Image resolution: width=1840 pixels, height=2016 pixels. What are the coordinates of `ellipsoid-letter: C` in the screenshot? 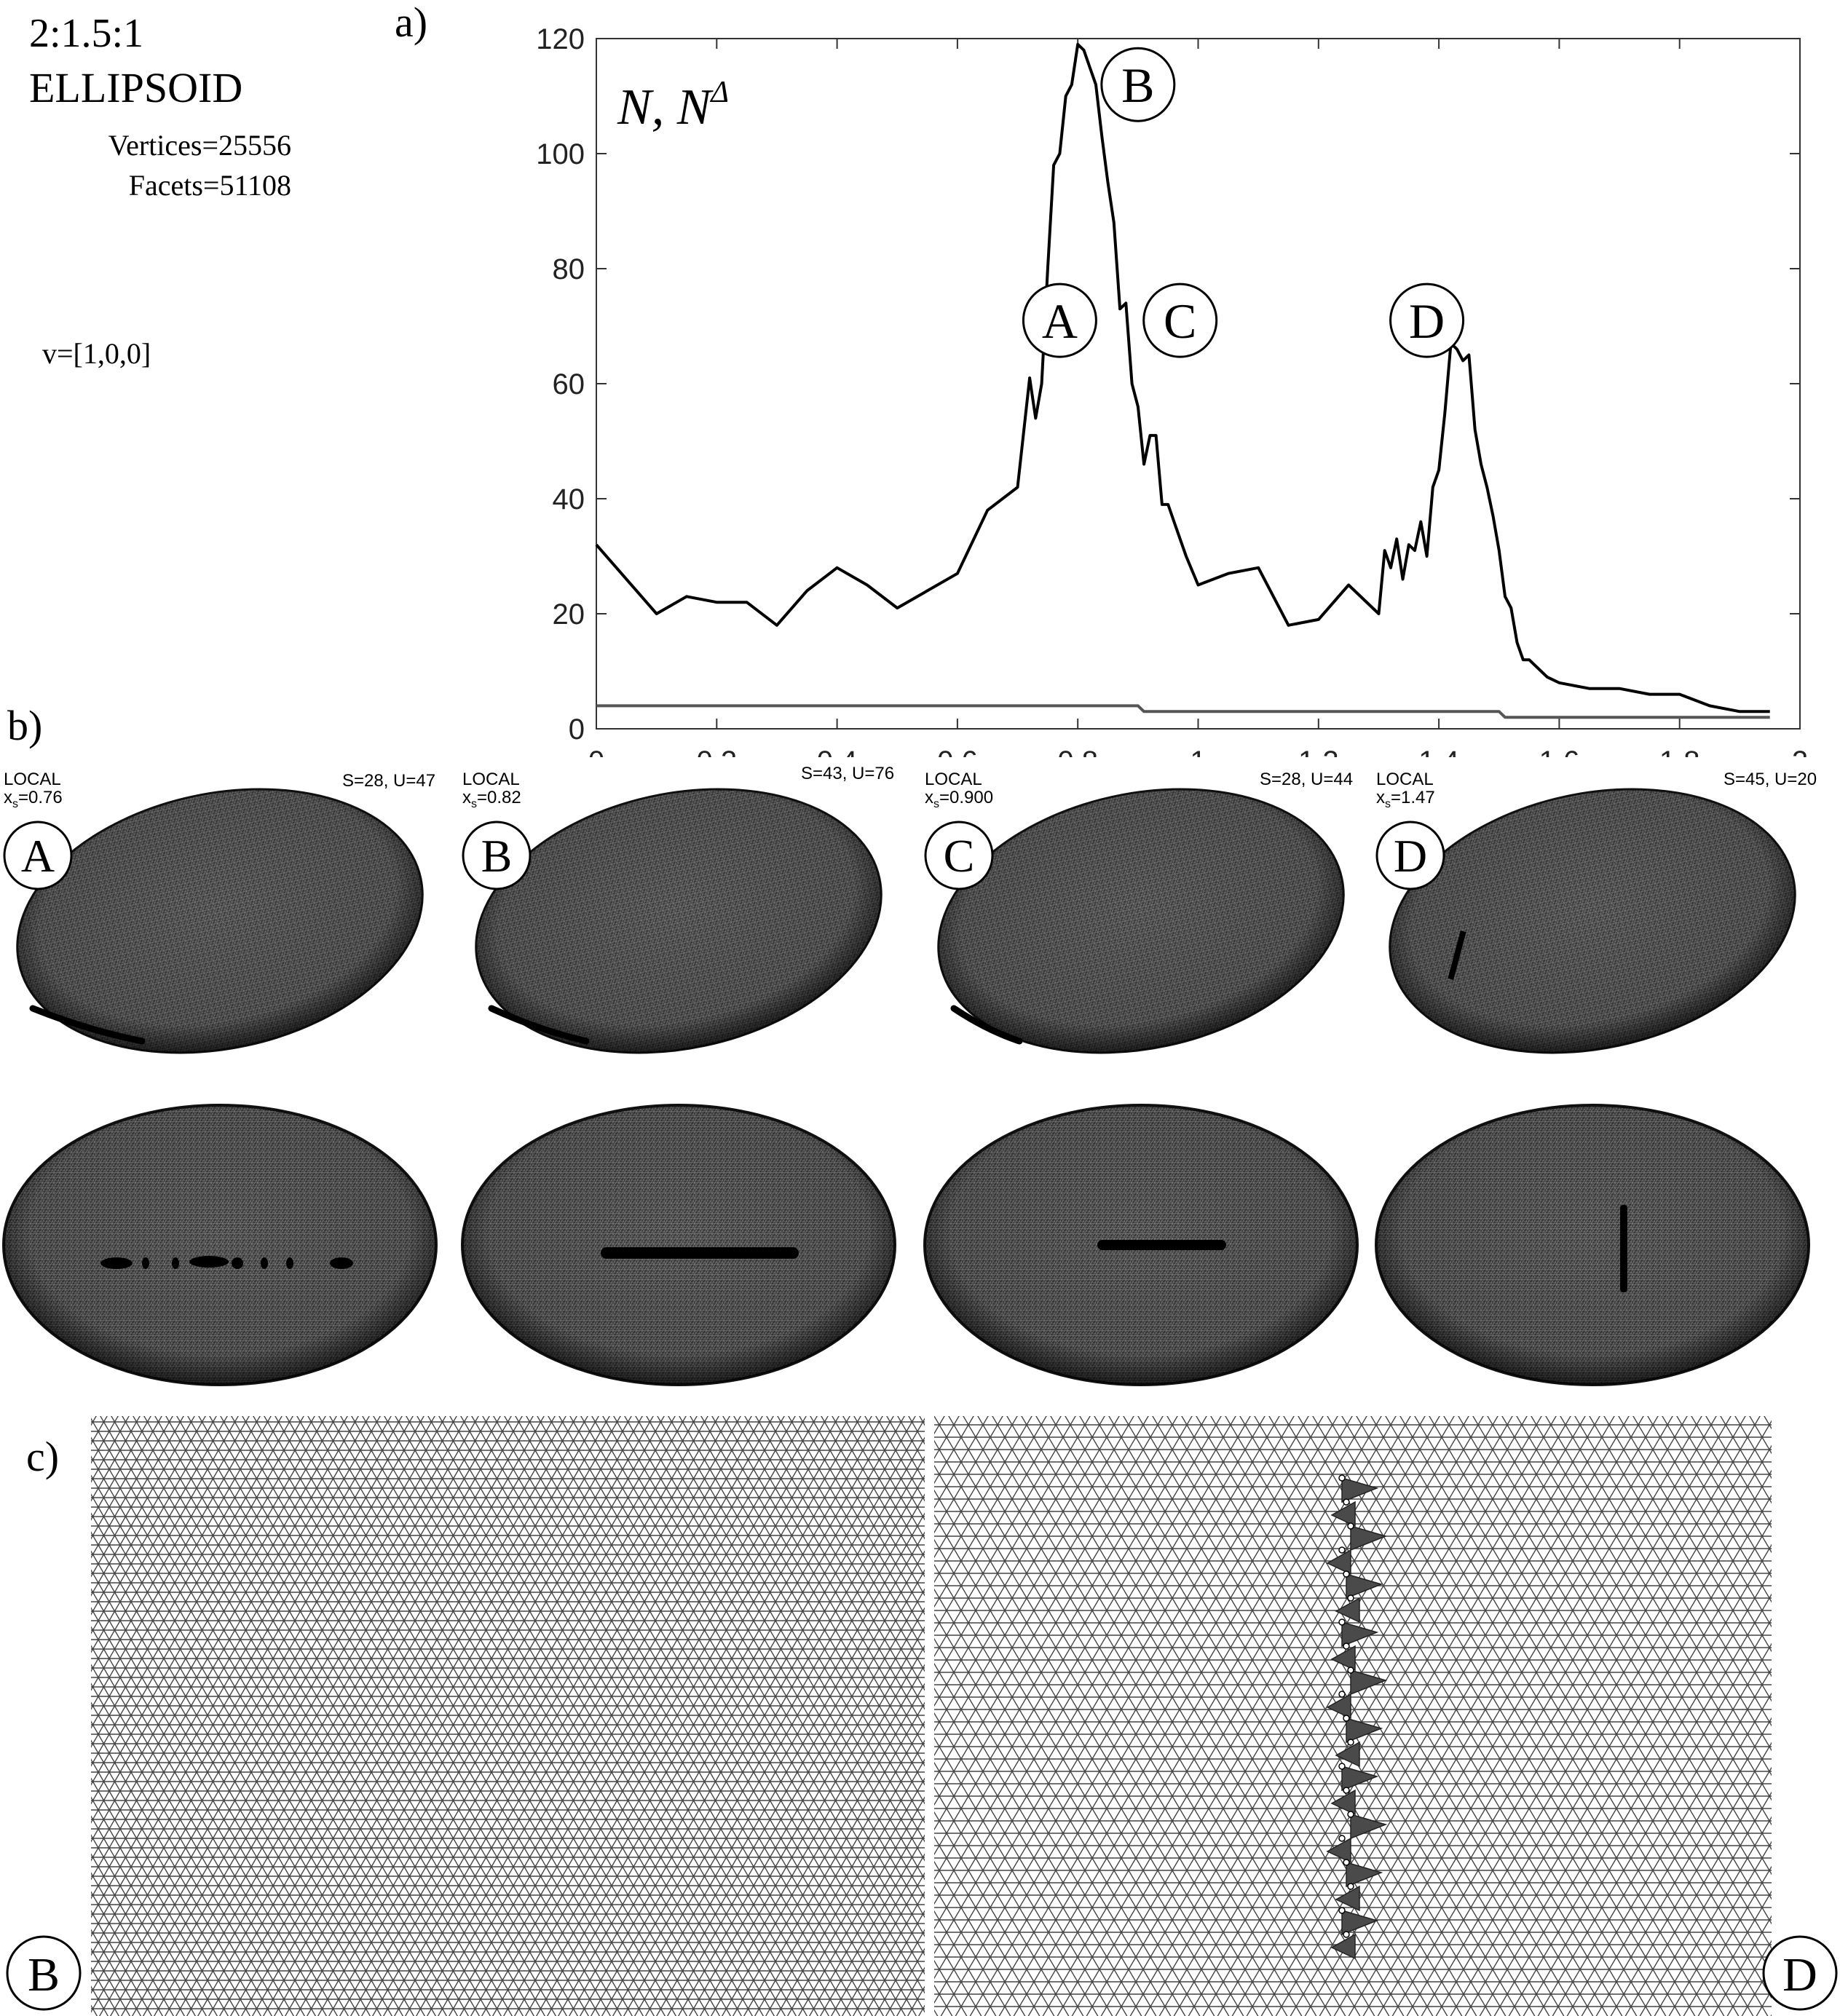 It's located at (960, 856).